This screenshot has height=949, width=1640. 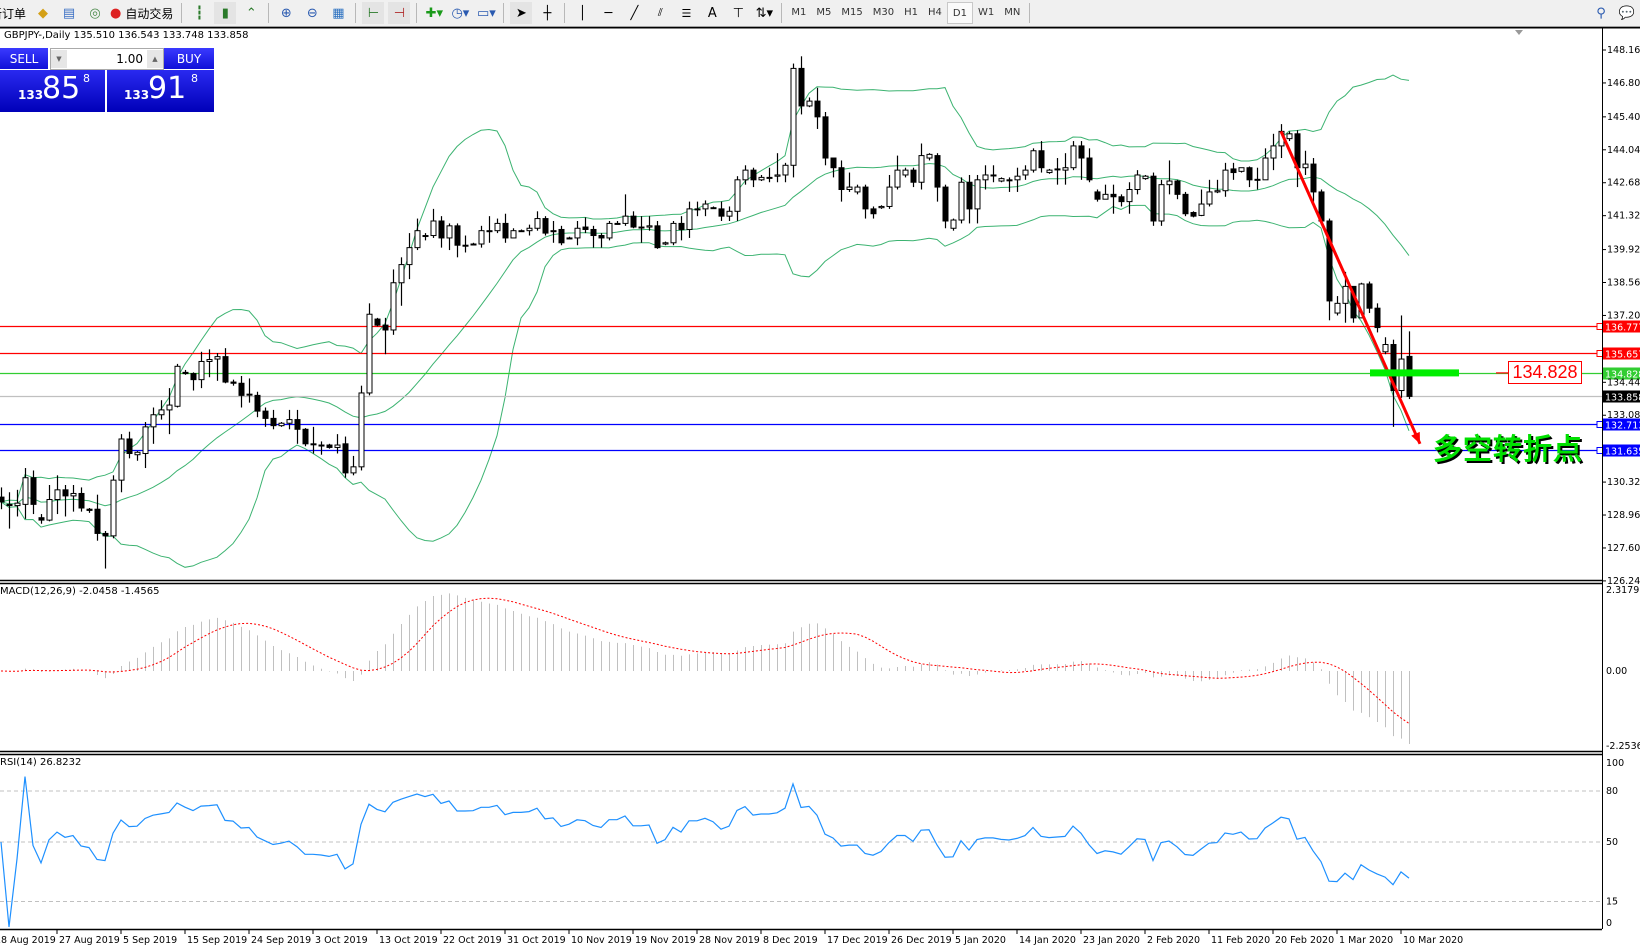 What do you see at coordinates (199, 13) in the screenshot?
I see `bar-chart-icon: ┇` at bounding box center [199, 13].